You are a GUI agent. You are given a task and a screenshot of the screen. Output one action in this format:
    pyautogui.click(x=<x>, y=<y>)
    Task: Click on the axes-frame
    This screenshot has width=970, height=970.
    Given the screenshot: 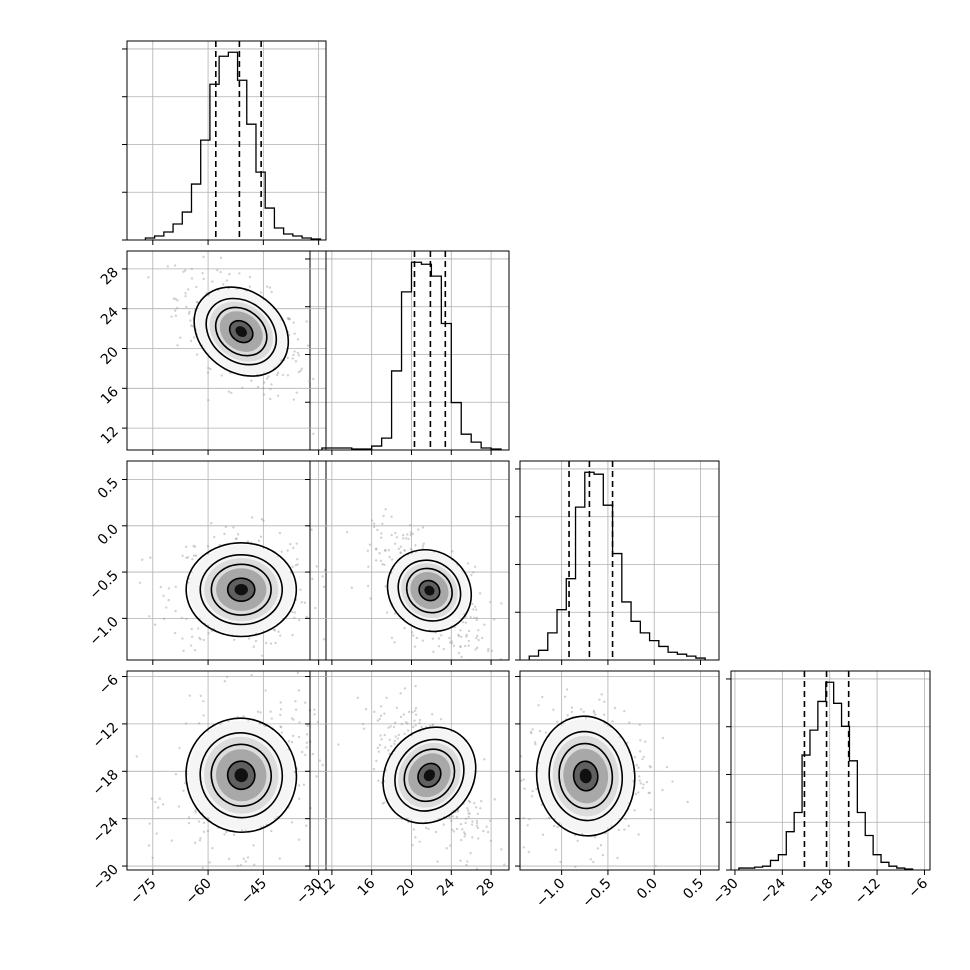 What is the action you would take?
    pyautogui.click(x=409, y=560)
    